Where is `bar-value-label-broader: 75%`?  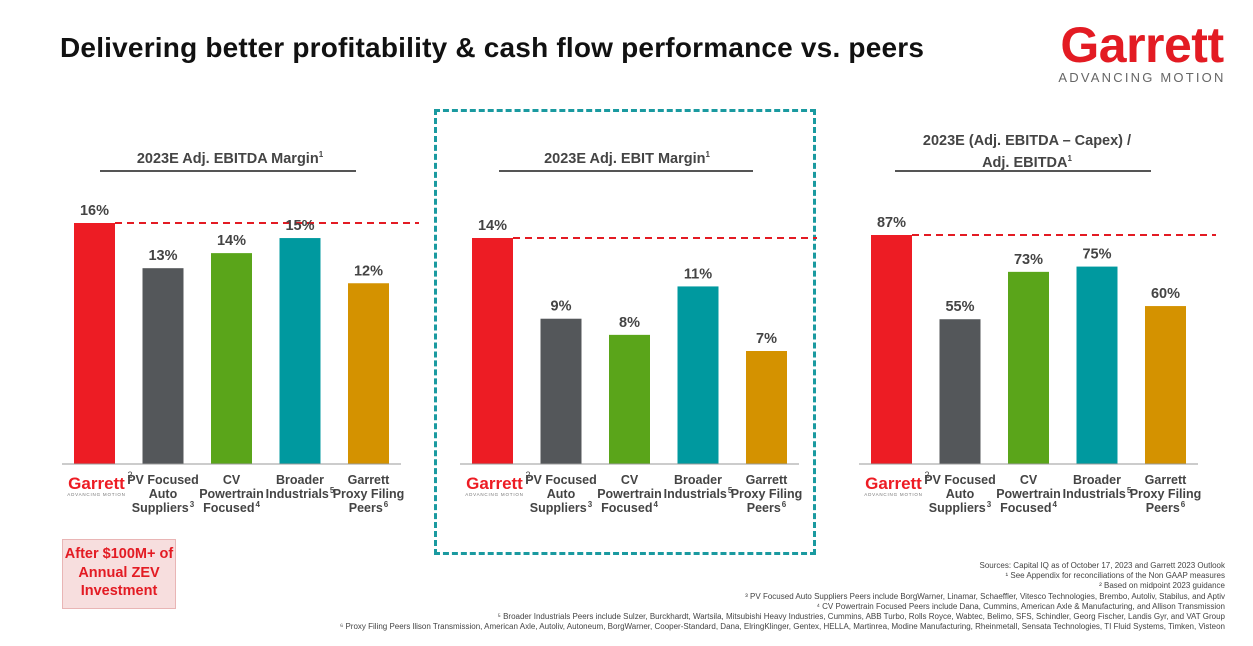 bar-value-label-broader: 75% is located at coordinates (1096, 255).